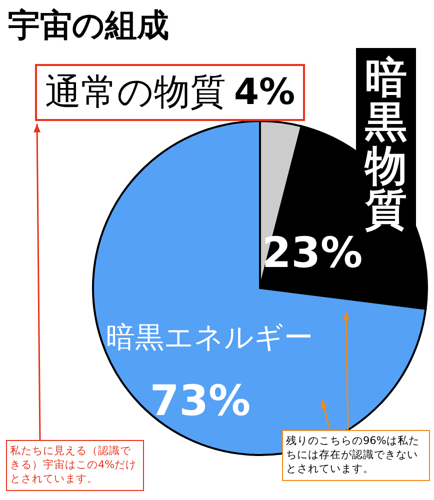 The height and width of the screenshot is (500, 434). Describe the element at coordinates (88, 25) in the screenshot. I see `chart-title: 宇宙の組成` at that location.